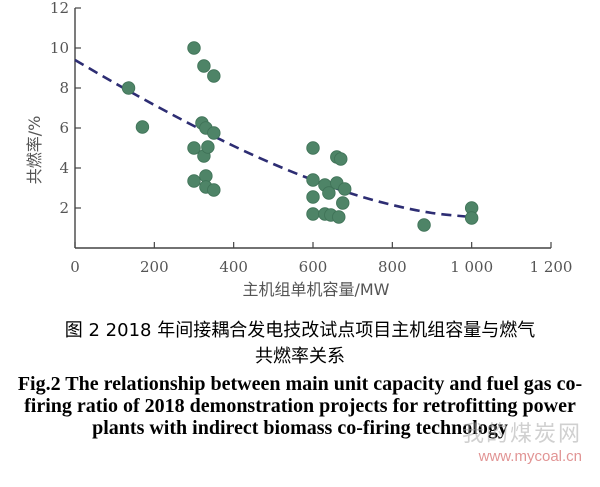 This screenshot has width=600, height=487. Describe the element at coordinates (313, 267) in the screenshot. I see `x-tick-label: 600` at that location.